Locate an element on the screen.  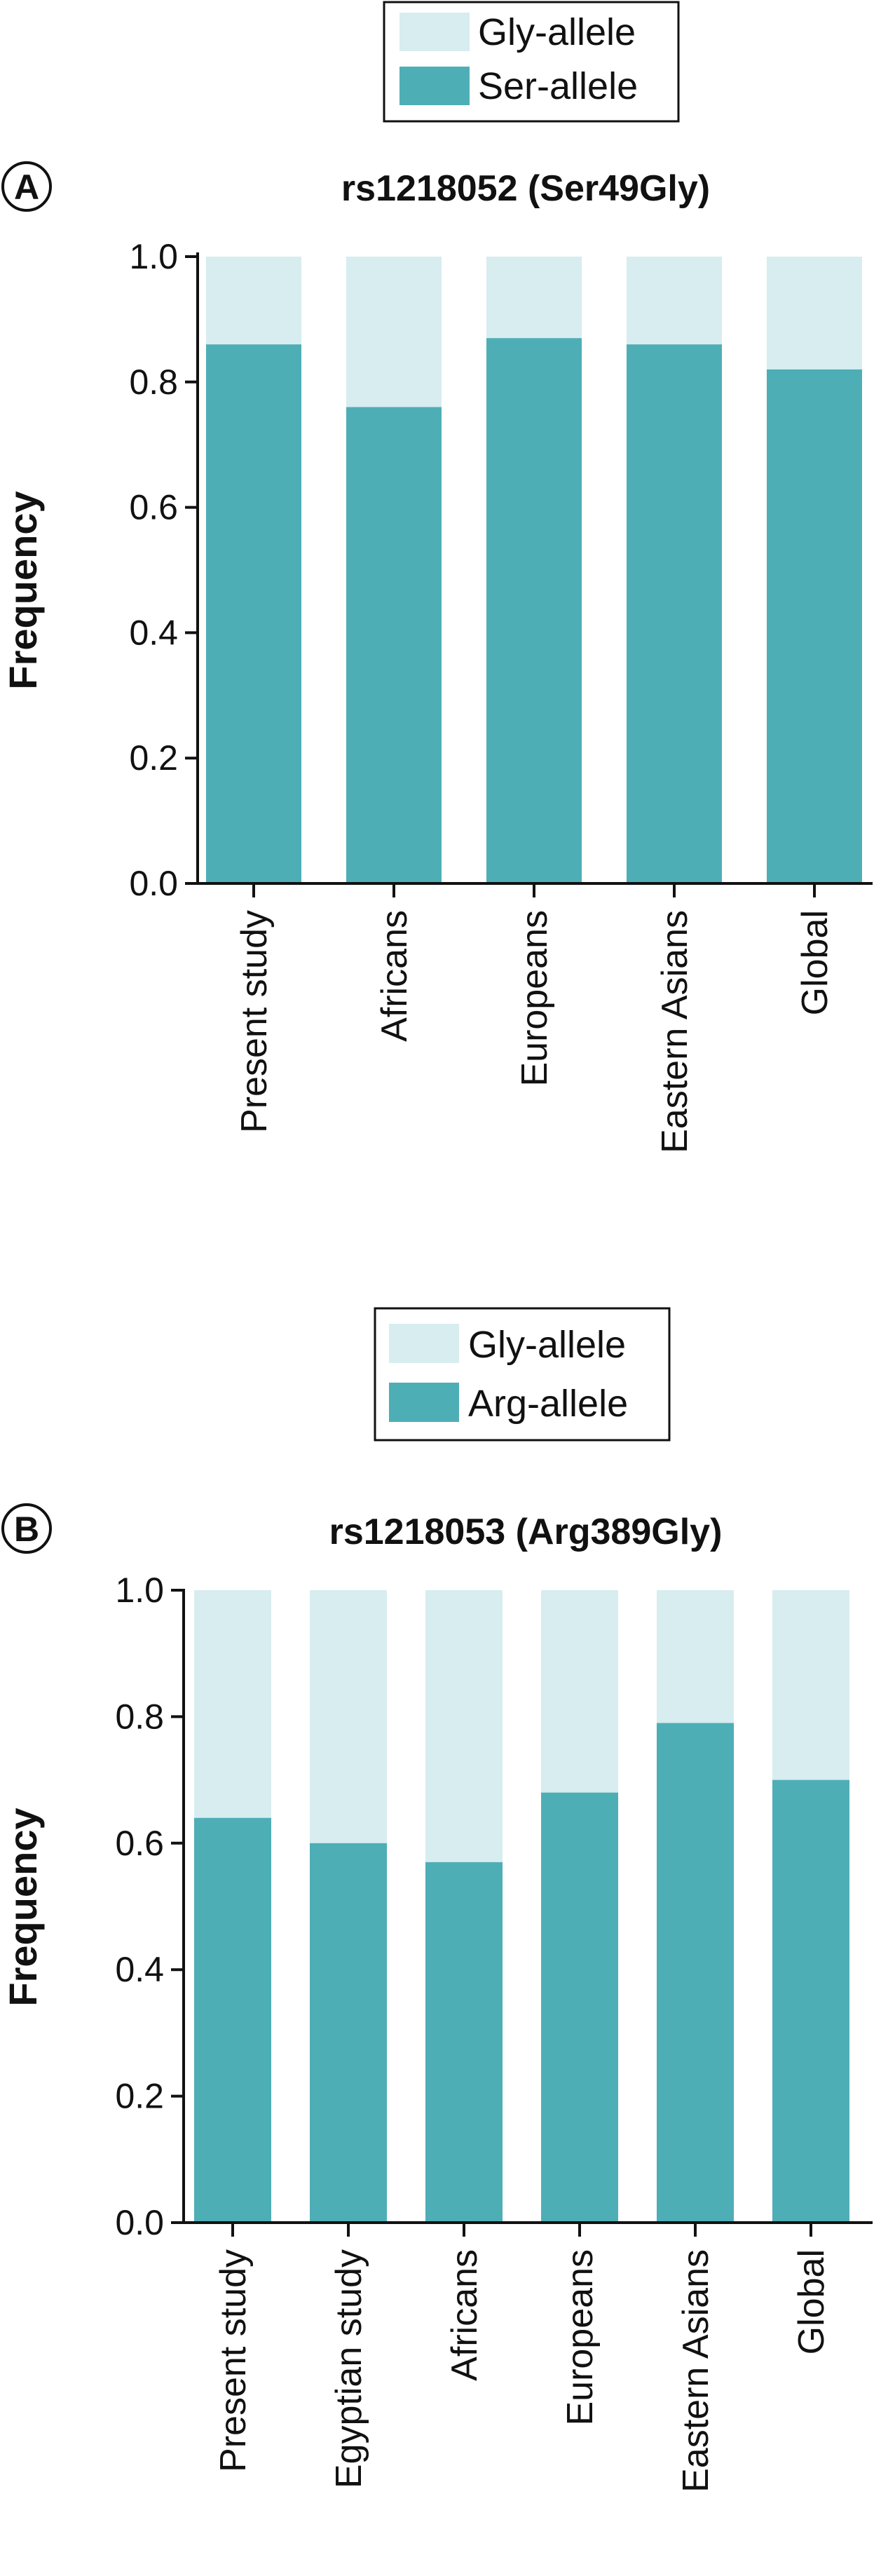
chart-b-ylabel: Frequency is located at coordinates (23, 1907).